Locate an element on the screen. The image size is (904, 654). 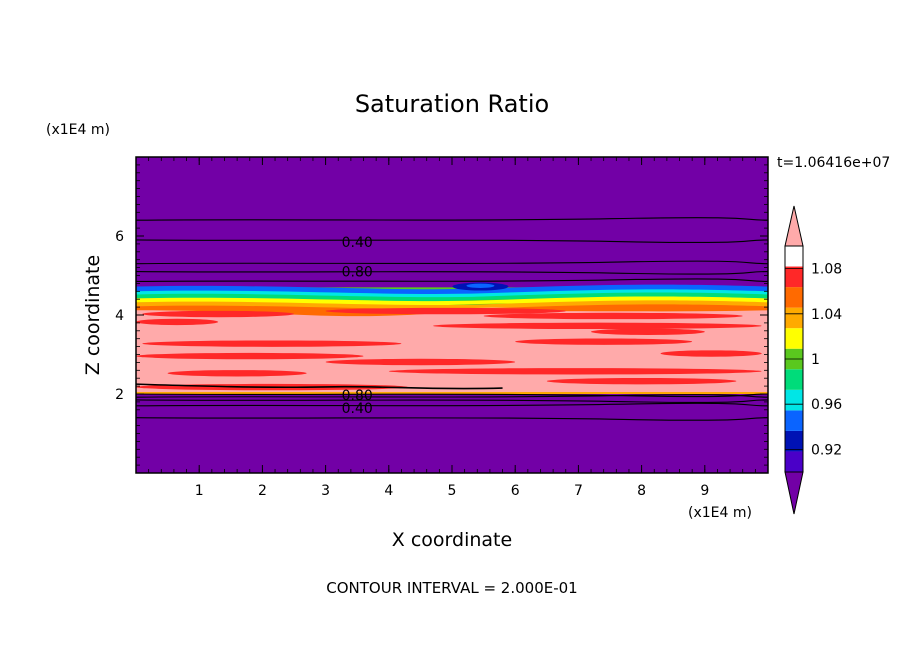
field-layers is located at coordinates (452, 338).